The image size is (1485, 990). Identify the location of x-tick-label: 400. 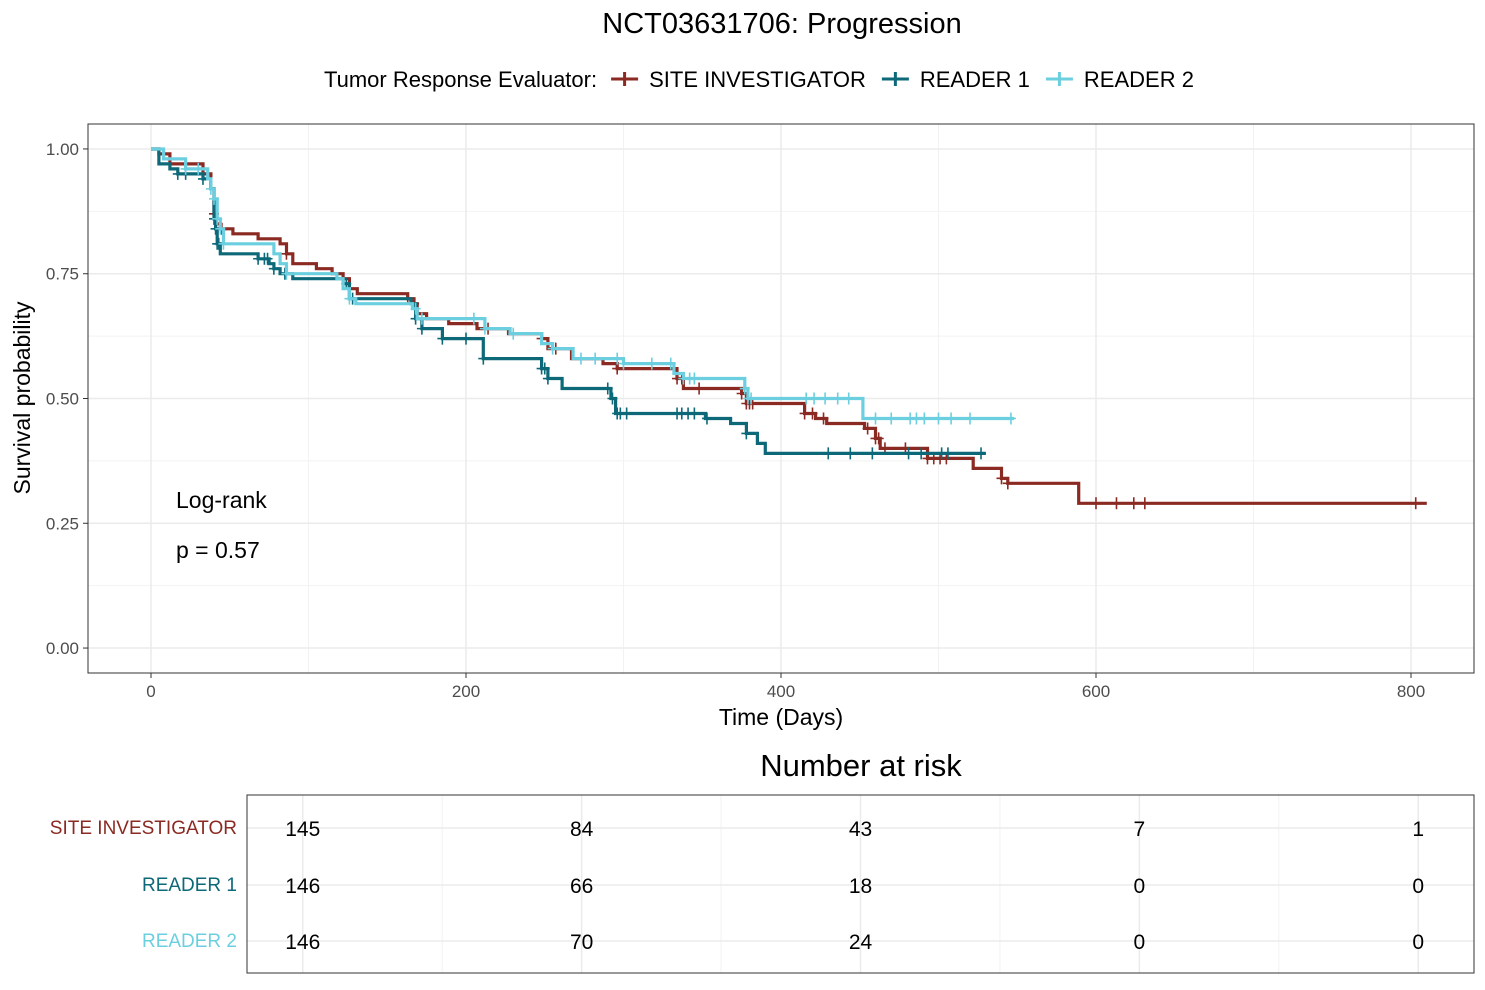
(781, 691).